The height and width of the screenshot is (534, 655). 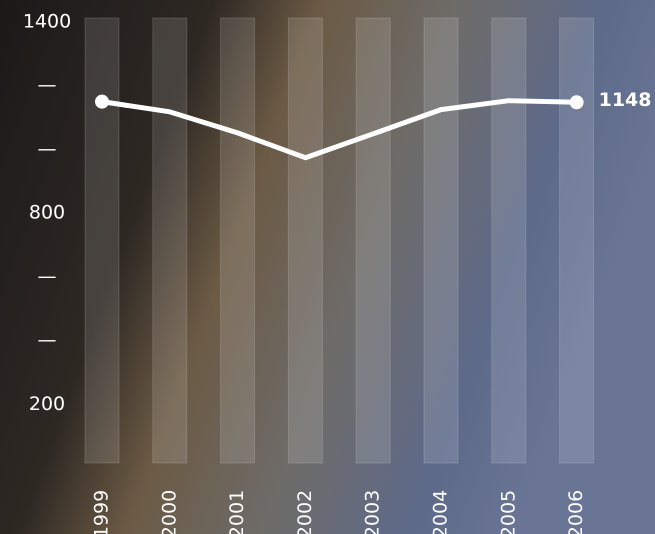 What do you see at coordinates (441, 512) in the screenshot?
I see `x-tick-label: 2004` at bounding box center [441, 512].